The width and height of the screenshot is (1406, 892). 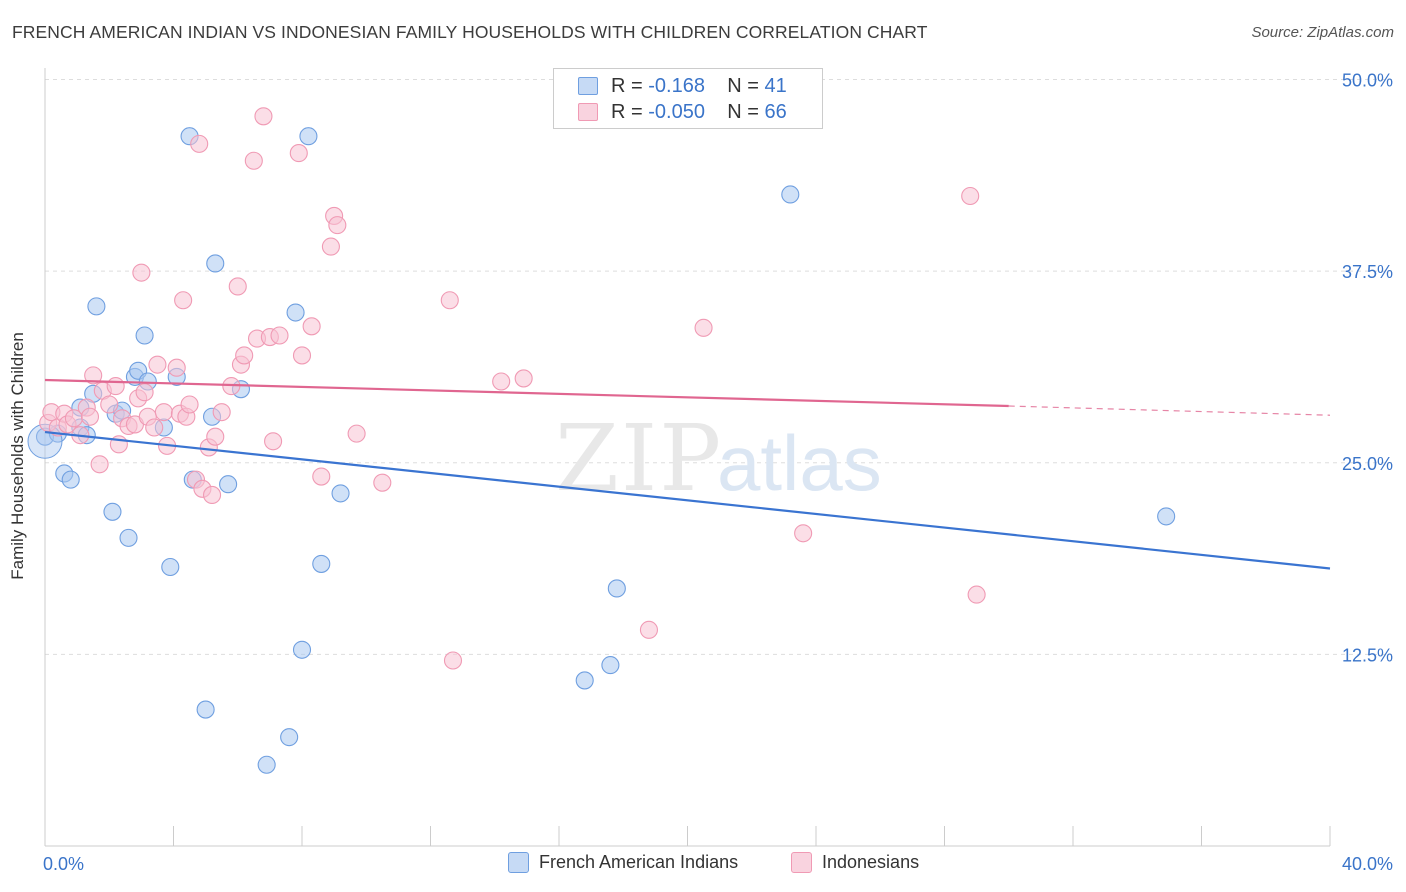 I want to click on correlation-text: R = -0.050 N = 66, so click(x=699, y=112).